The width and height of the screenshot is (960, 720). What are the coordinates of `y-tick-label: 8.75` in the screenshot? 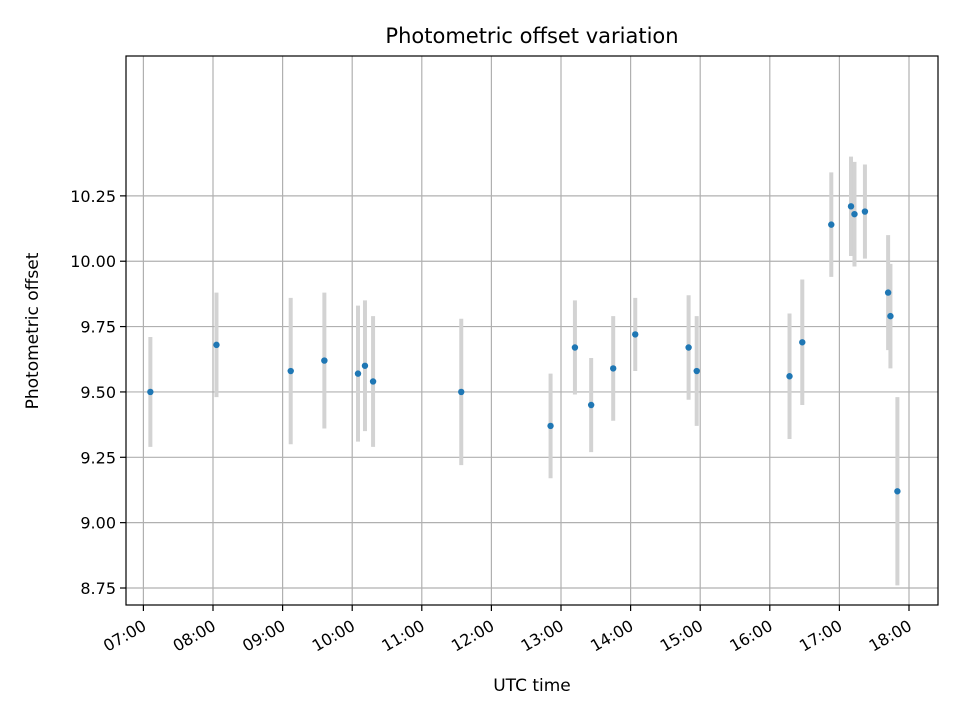 It's located at (98, 588).